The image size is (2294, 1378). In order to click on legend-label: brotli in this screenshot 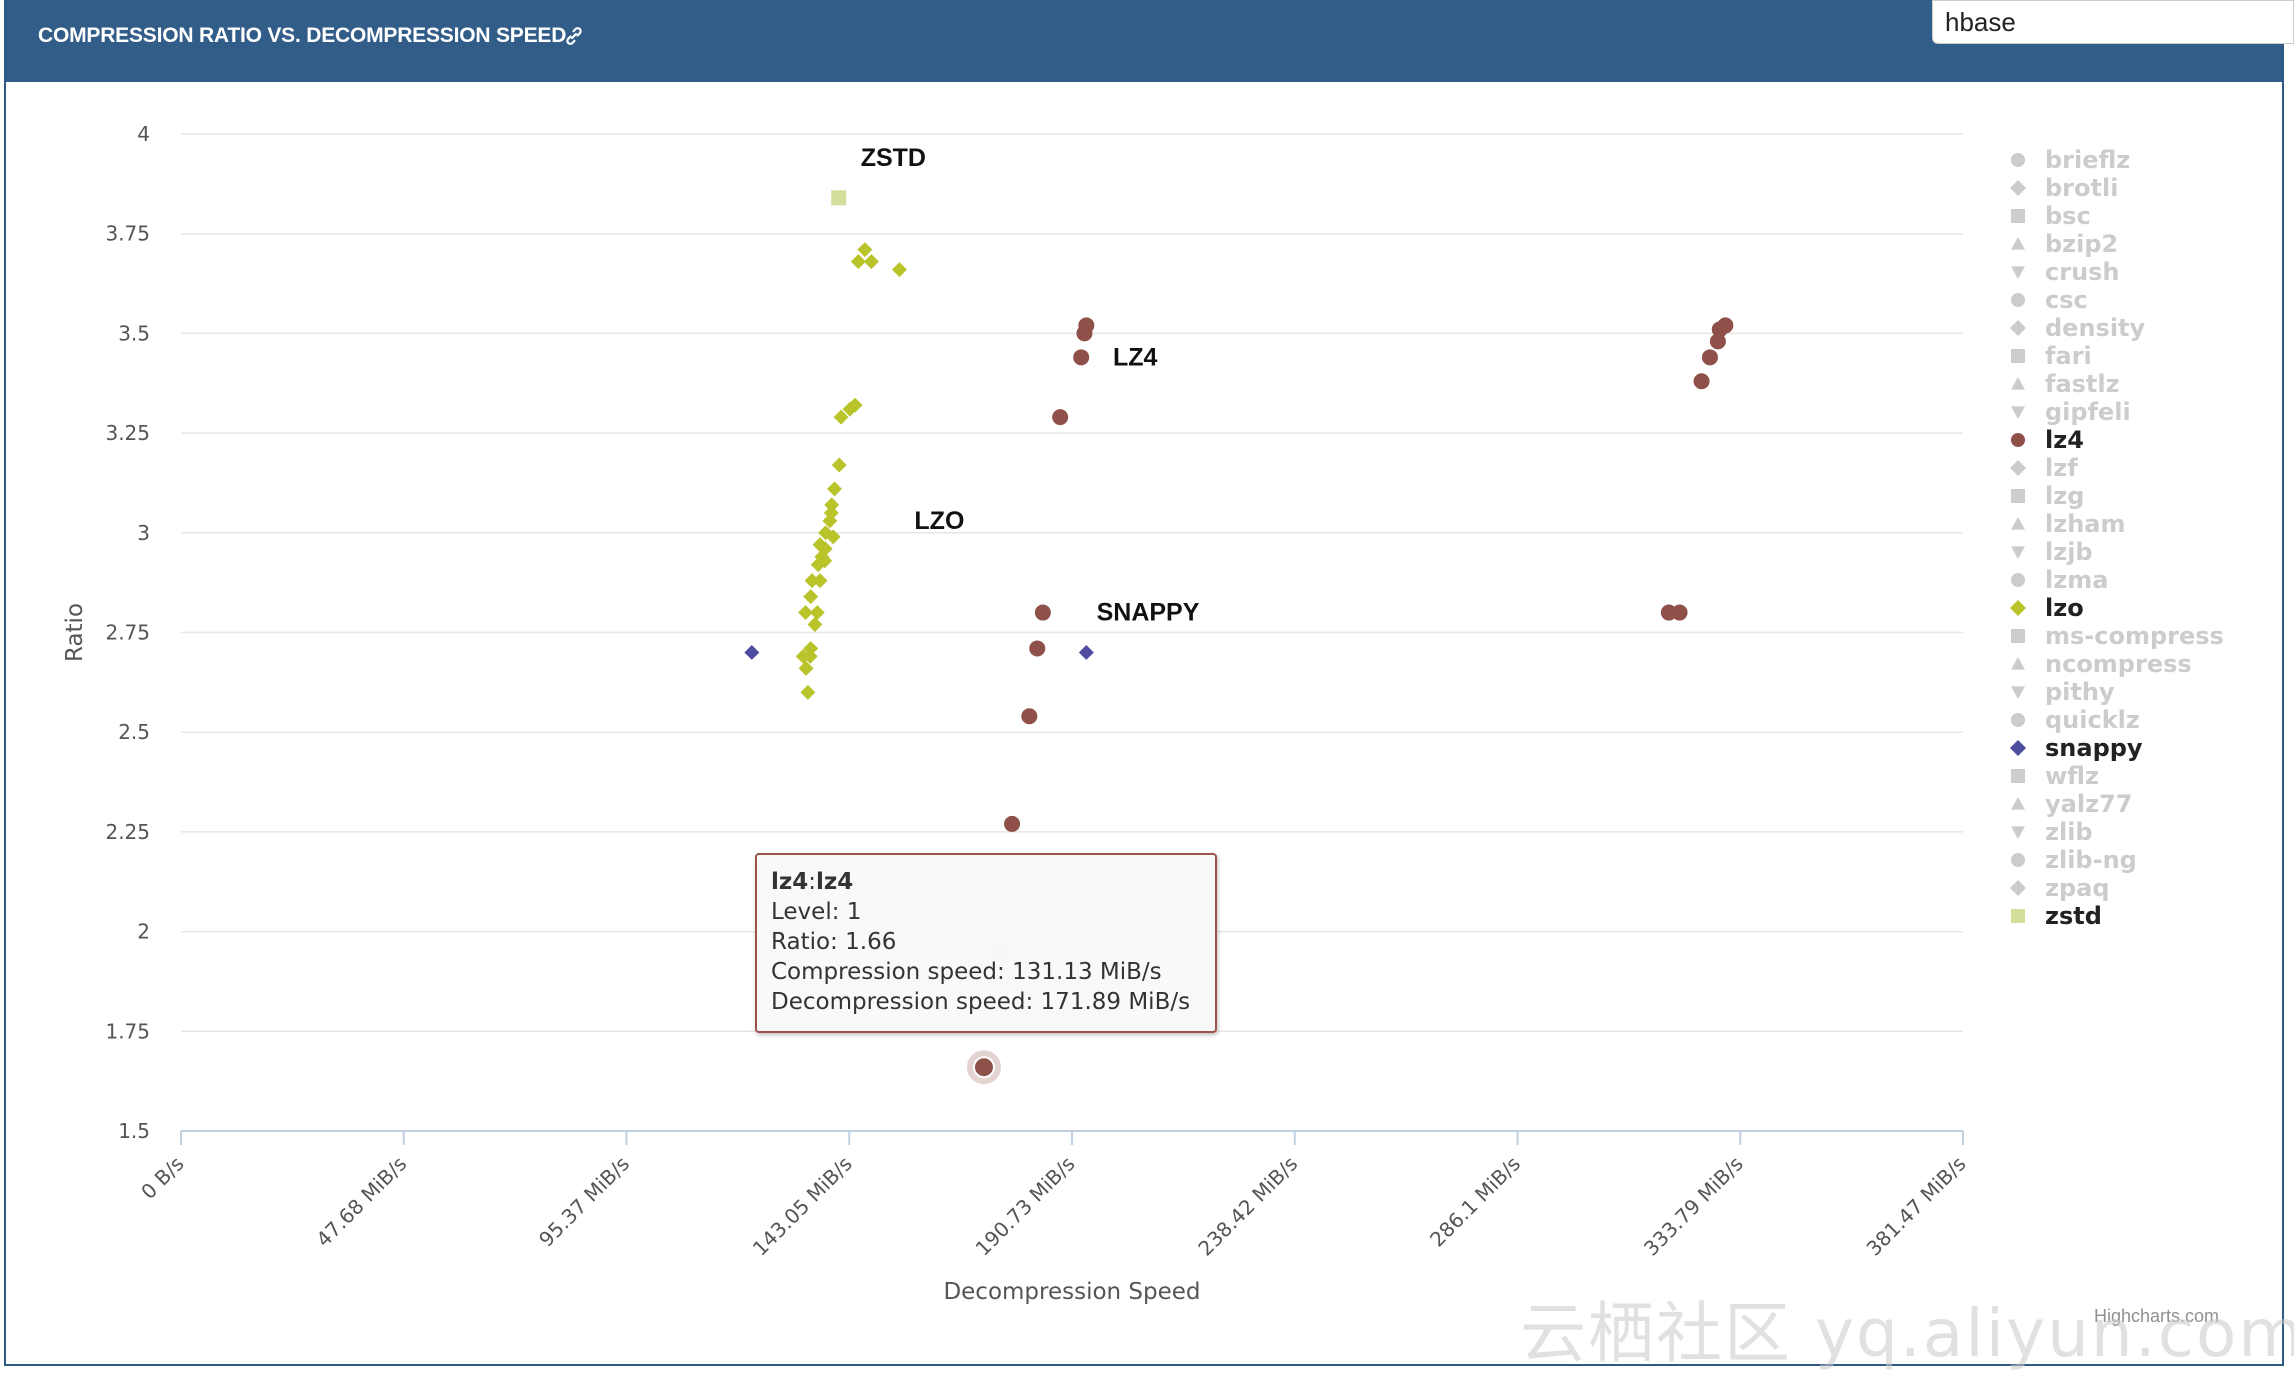, I will do `click(2081, 188)`.